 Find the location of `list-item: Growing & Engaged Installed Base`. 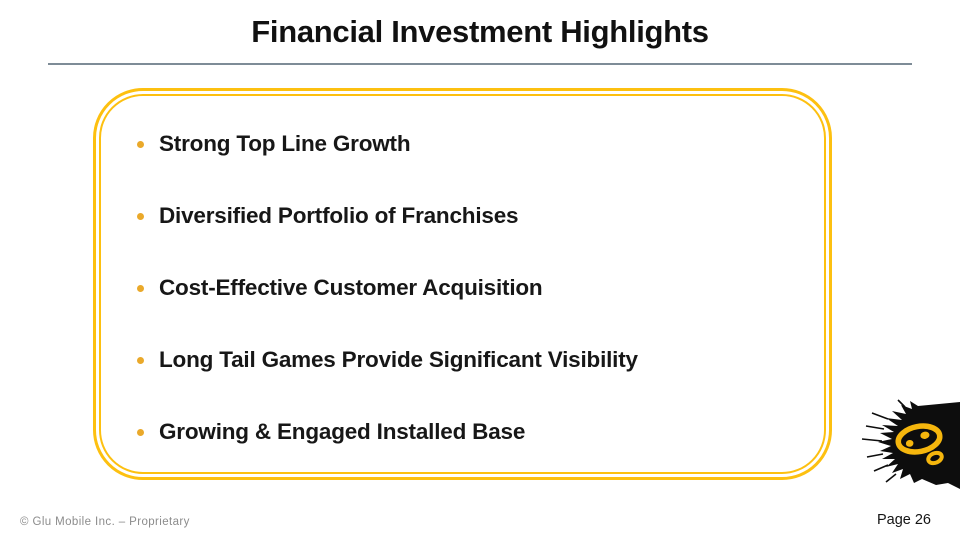

list-item: Growing & Engaged Installed Base is located at coordinates (462, 432).